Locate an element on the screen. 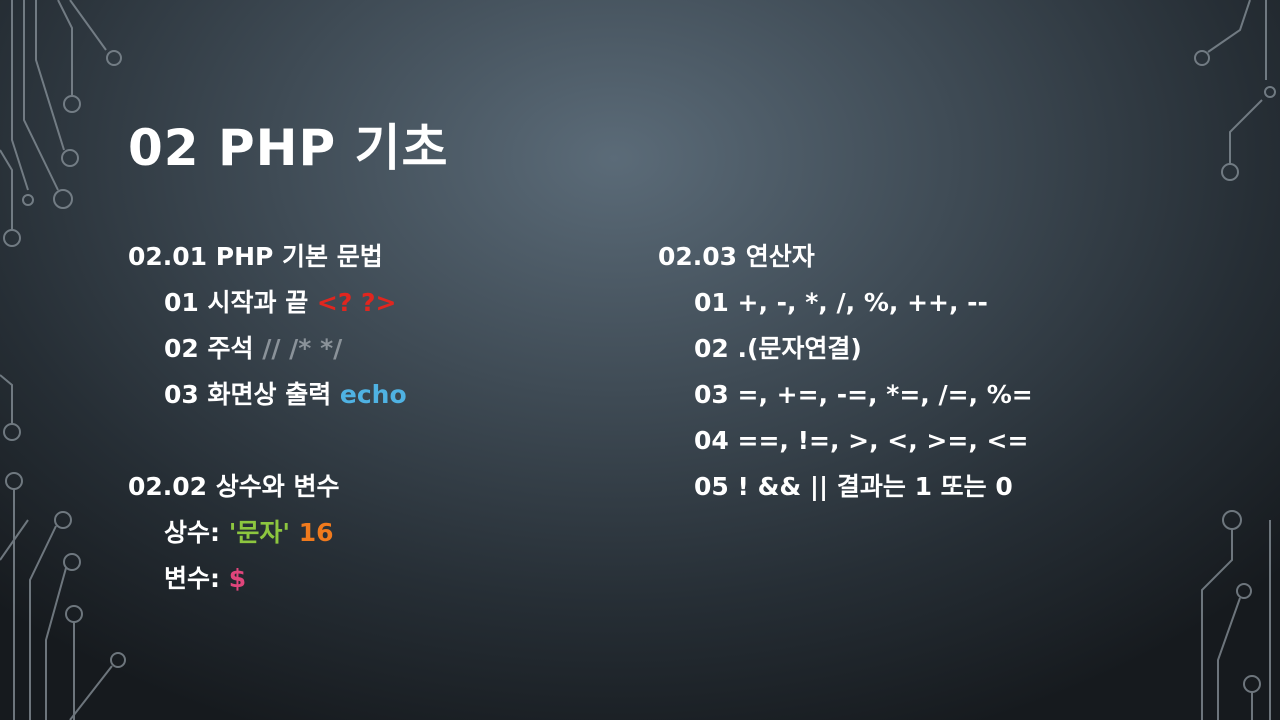 This screenshot has height=720, width=1280. list-item: 04 ==, !=, >, <, >=, <= is located at coordinates (938, 441).